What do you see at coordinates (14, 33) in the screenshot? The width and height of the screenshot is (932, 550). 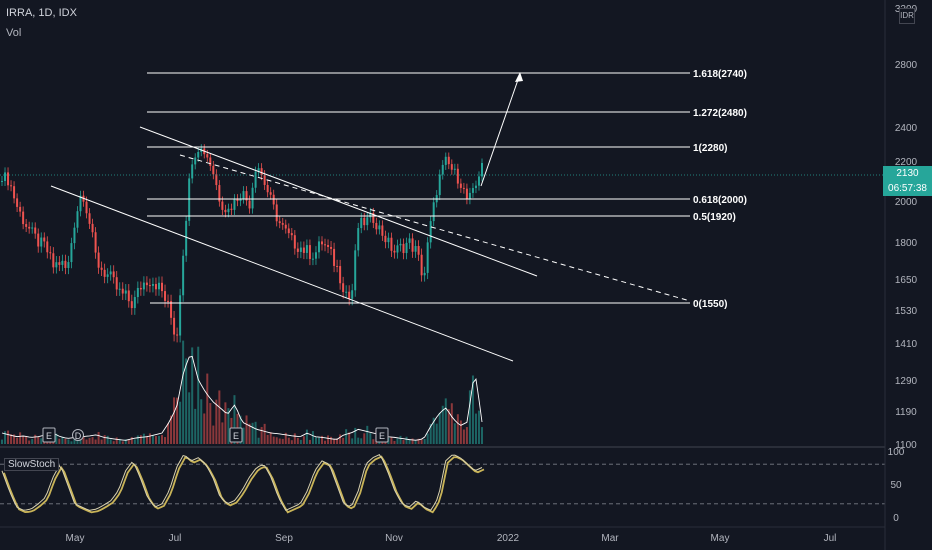 I see `volume-legend: Vol` at bounding box center [14, 33].